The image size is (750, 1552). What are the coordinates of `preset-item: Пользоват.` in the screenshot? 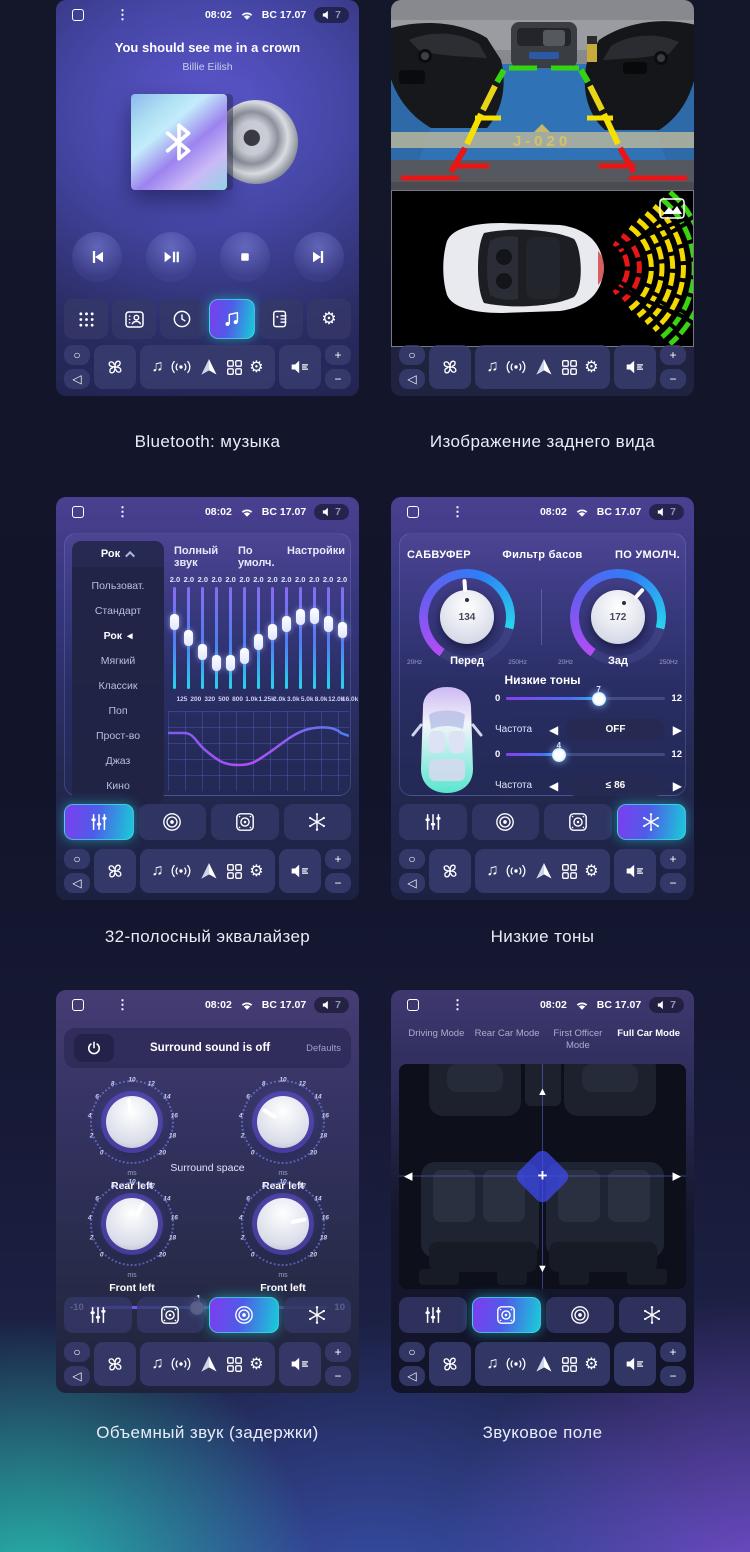 It's located at (118, 585).